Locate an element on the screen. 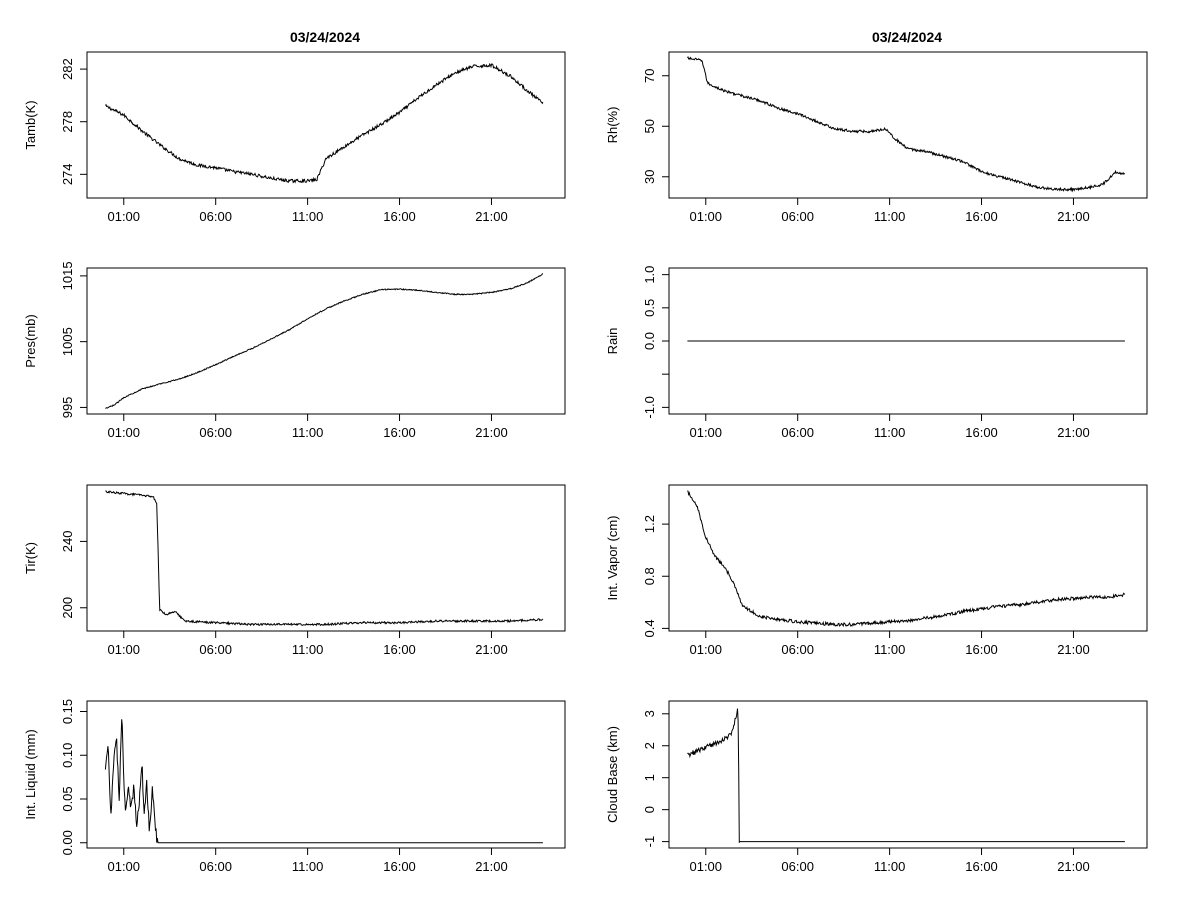 The width and height of the screenshot is (1200, 900). series-line-vapor is located at coordinates (906, 559).